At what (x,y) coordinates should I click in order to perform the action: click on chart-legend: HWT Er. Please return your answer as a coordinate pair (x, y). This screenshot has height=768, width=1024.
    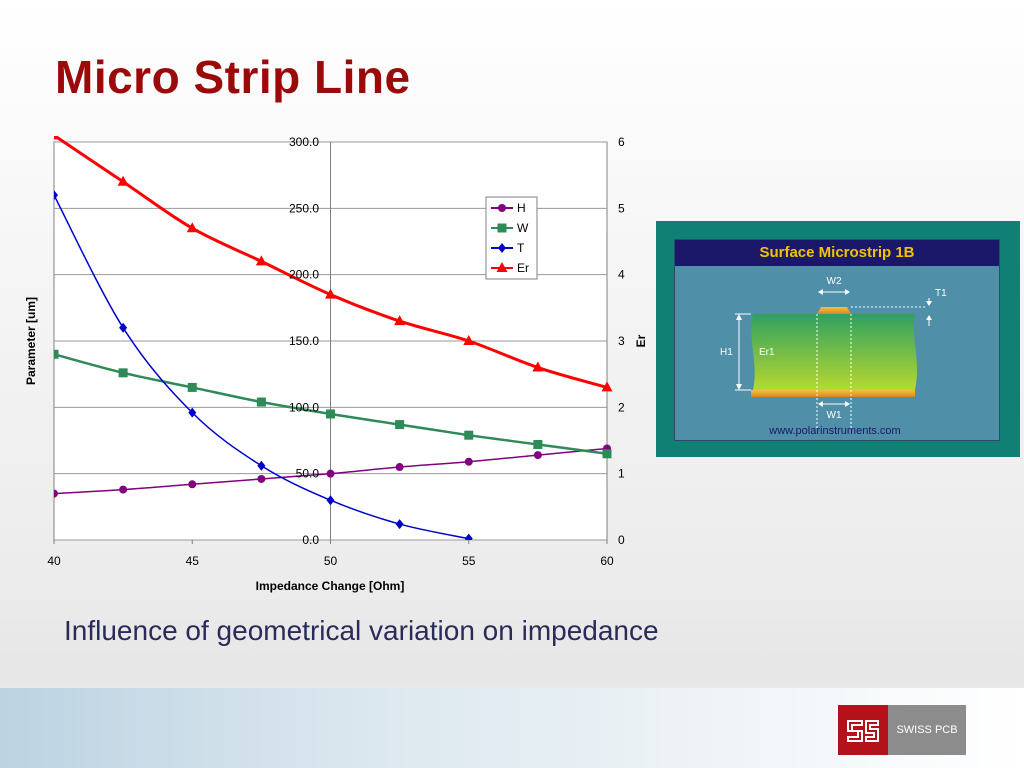
    Looking at the image, I should click on (511, 238).